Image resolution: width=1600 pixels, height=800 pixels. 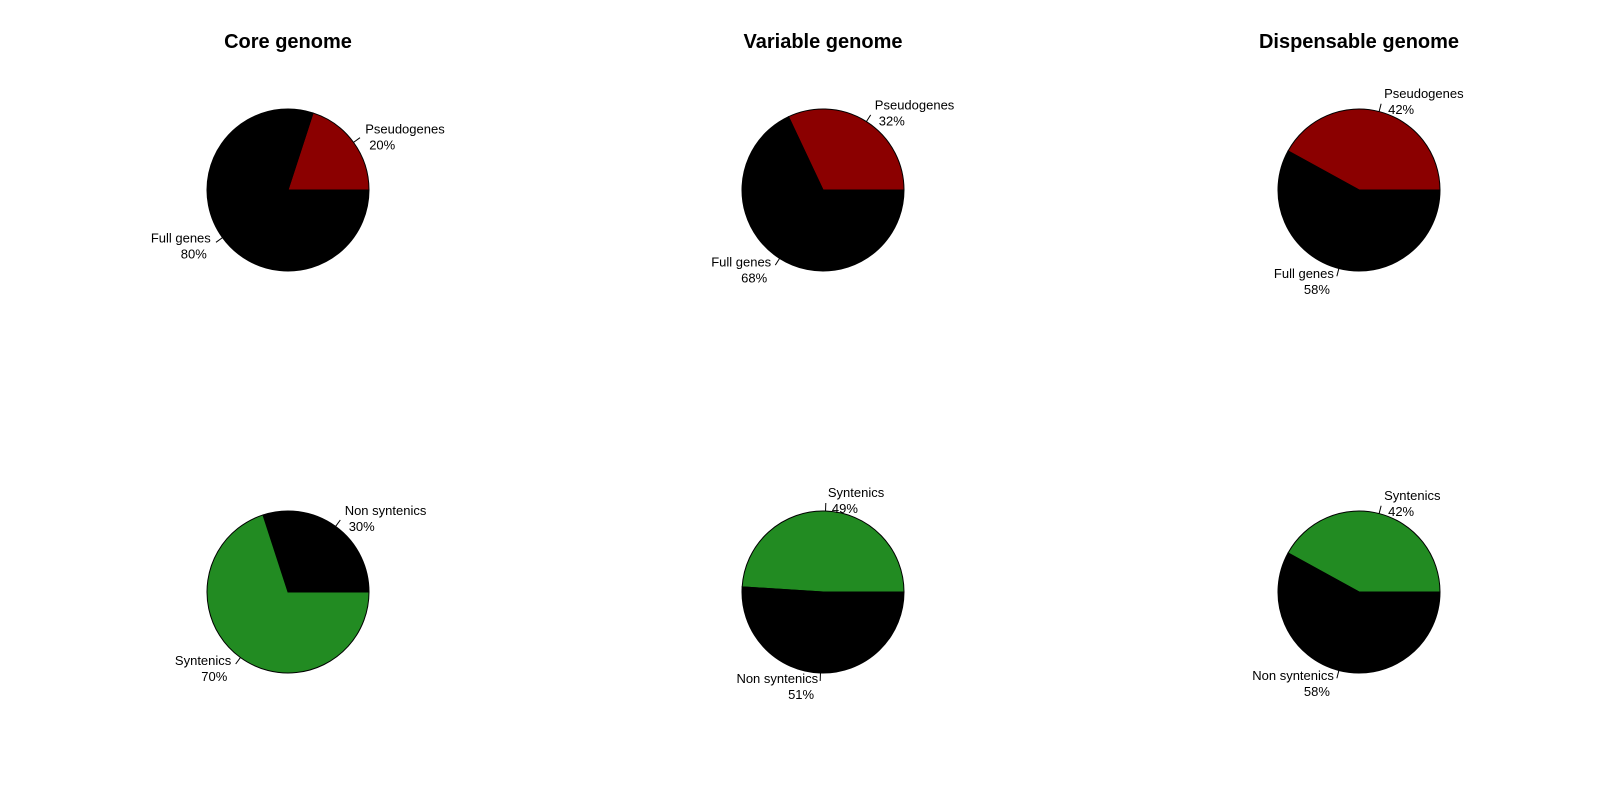 What do you see at coordinates (823, 42) in the screenshot?
I see `title-variable-genome: Variable genome` at bounding box center [823, 42].